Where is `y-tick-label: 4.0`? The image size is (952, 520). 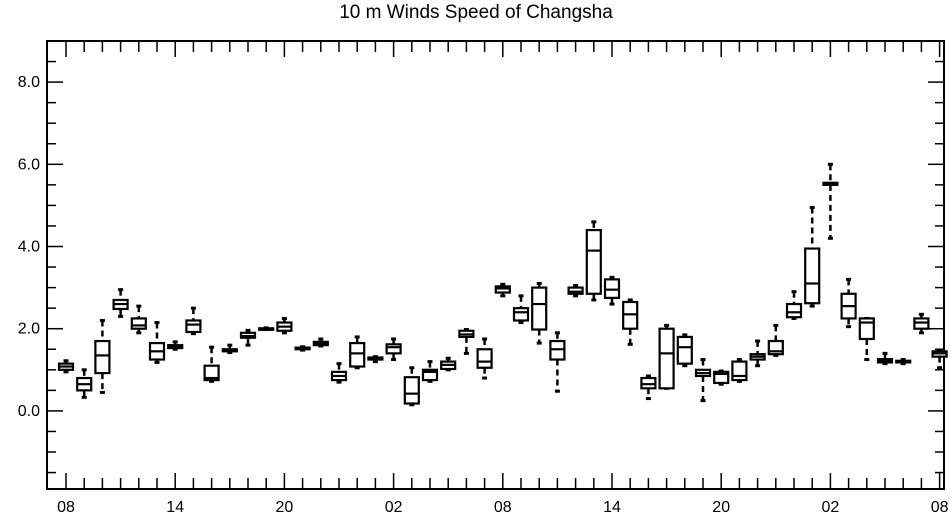 y-tick-label: 4.0 is located at coordinates (29, 247).